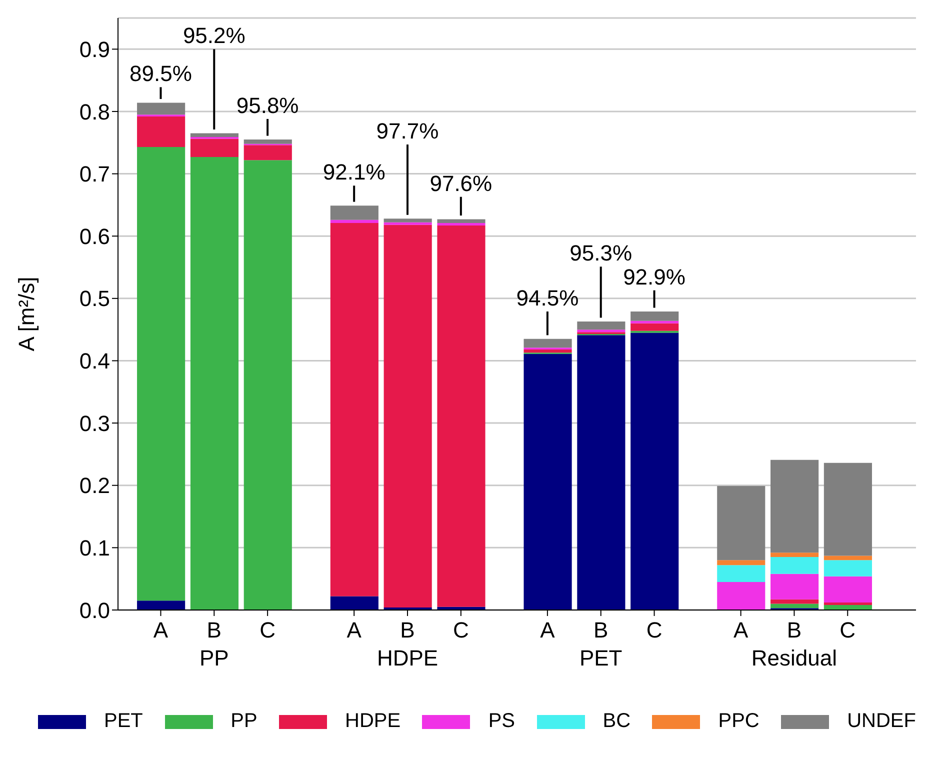  I want to click on y-tick-label: 0.8, so click(94, 111).